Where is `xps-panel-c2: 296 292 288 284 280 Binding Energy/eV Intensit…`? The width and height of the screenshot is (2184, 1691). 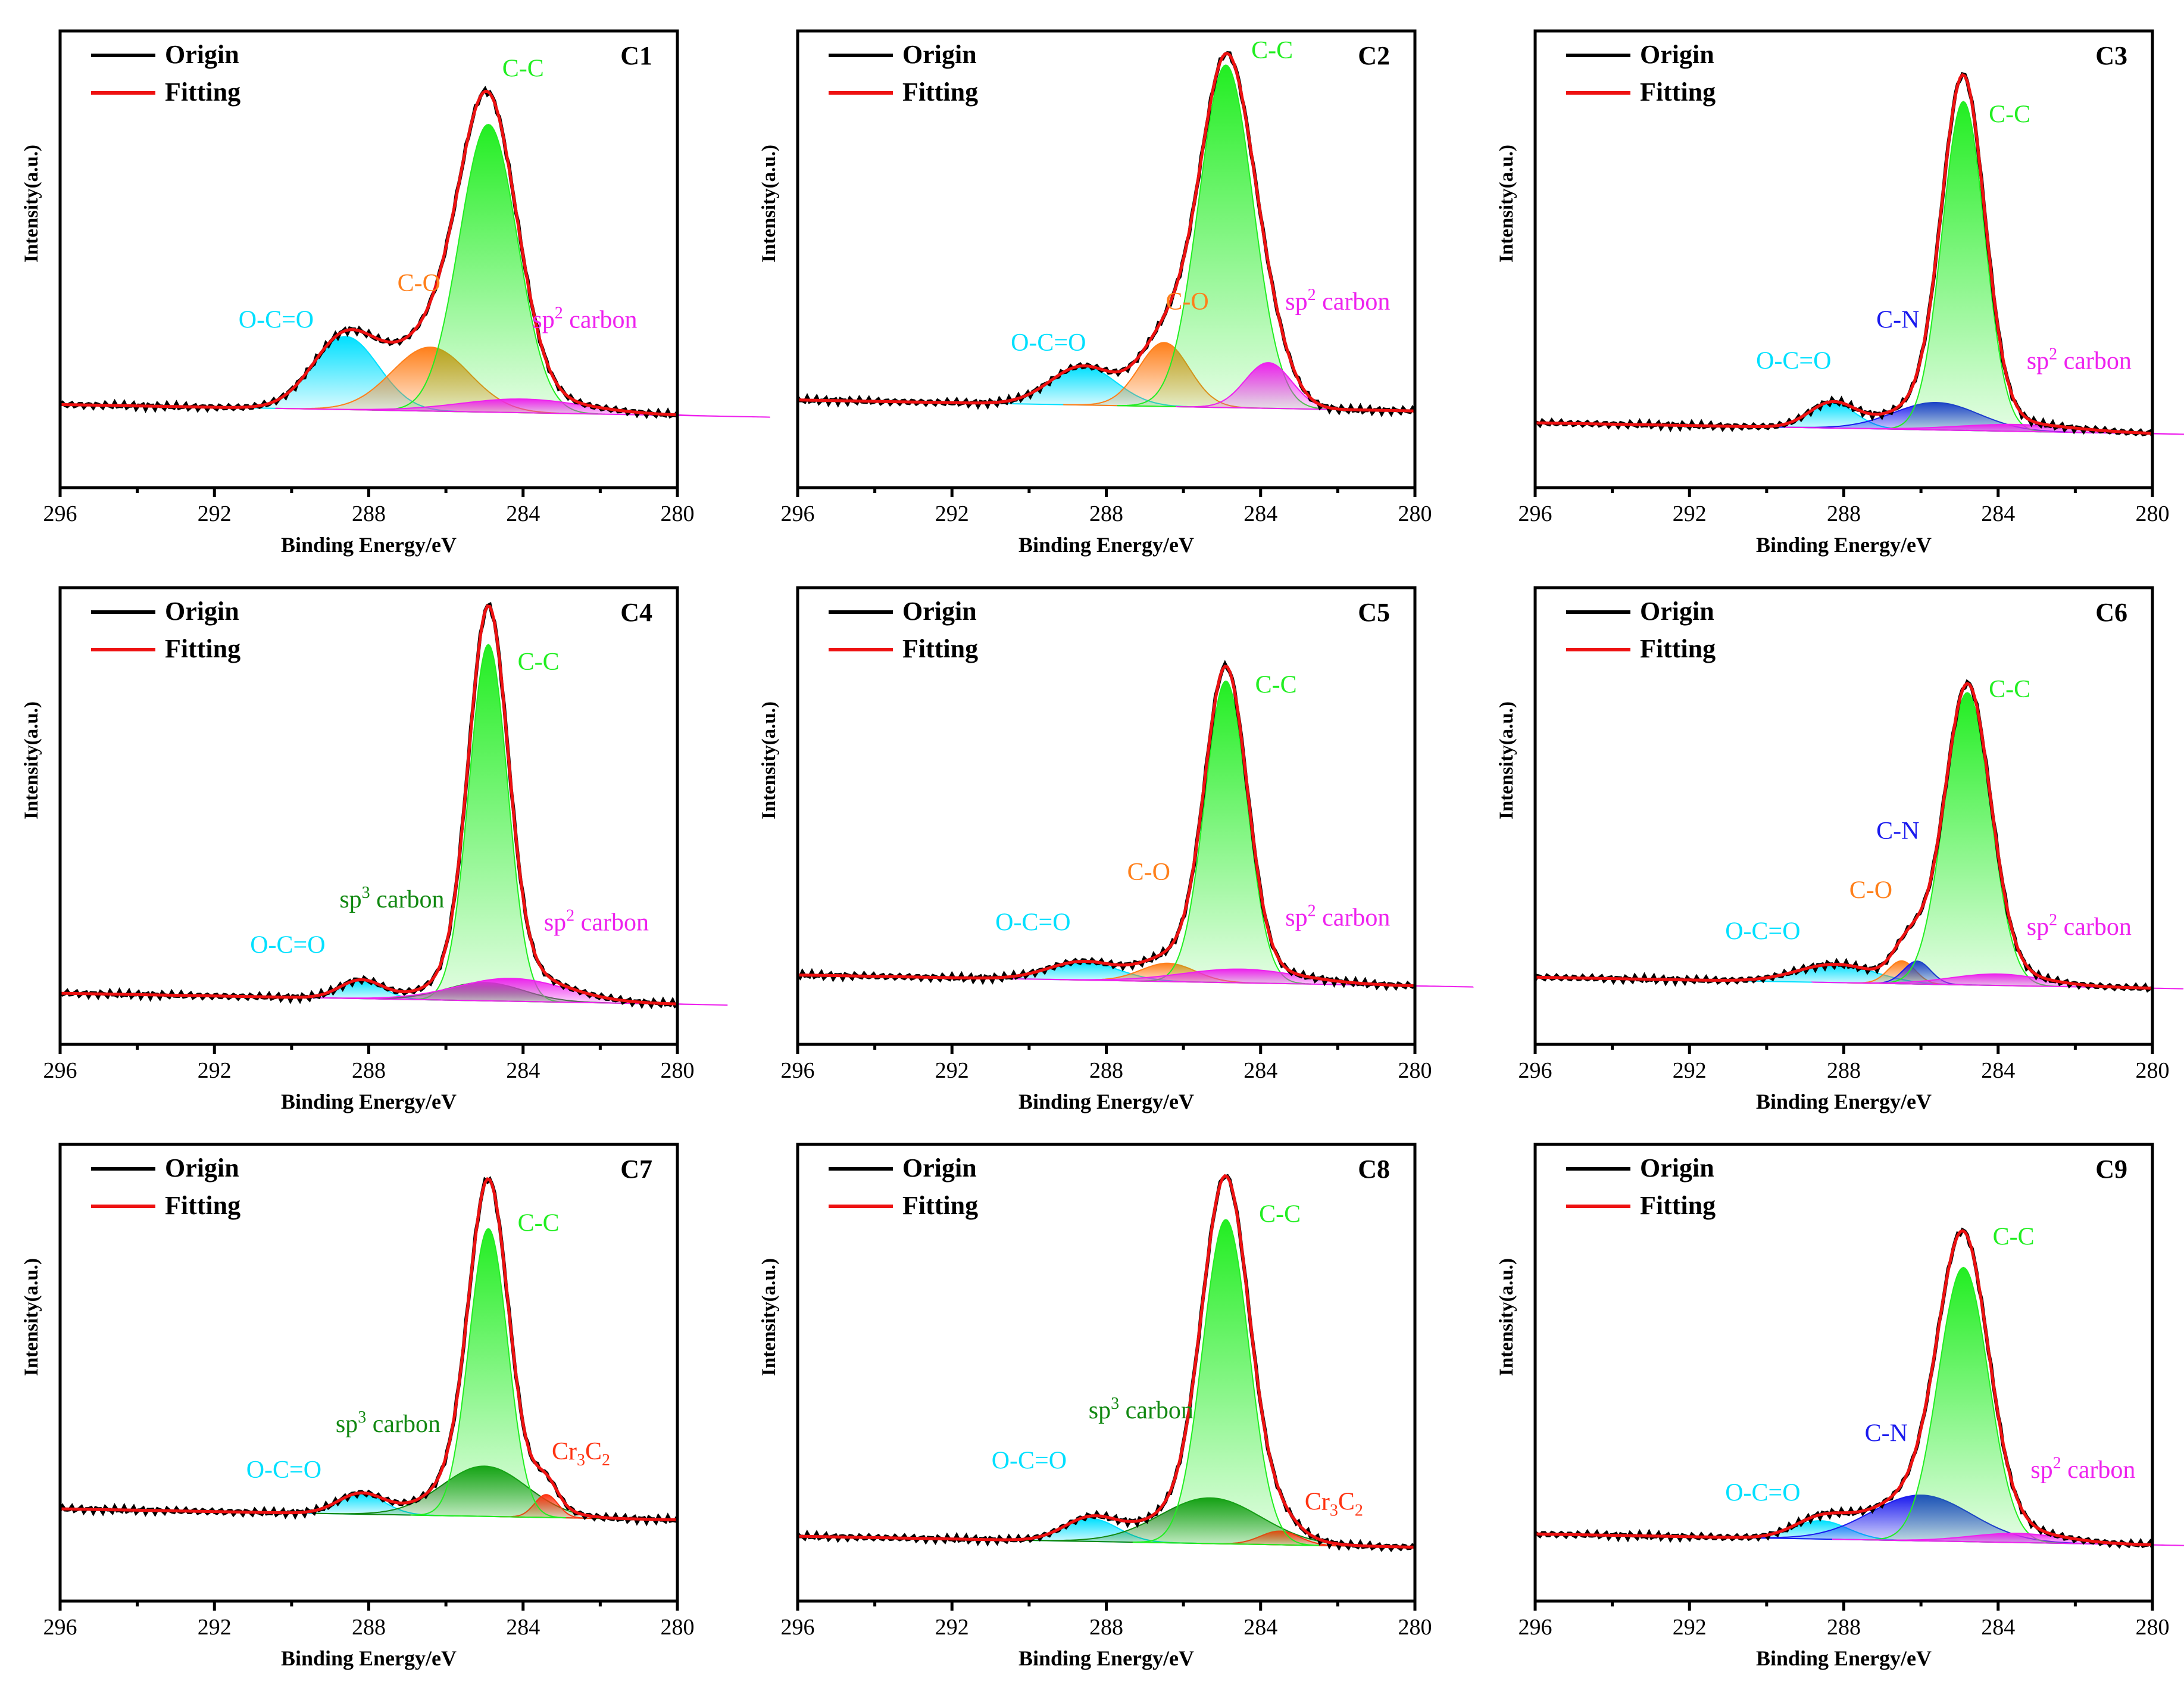
xps-panel-c2: 296 292 288 284 280 Binding Energy/eV Intensit… is located at coordinates (1095, 293).